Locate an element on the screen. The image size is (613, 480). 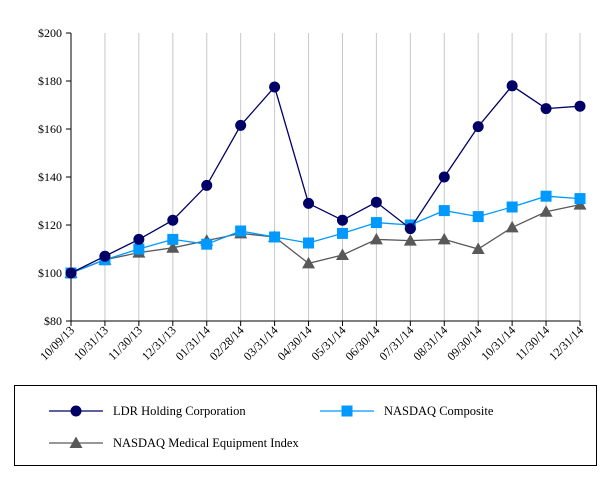
legend-swatch-nasdaq-medical is located at coordinates (76, 442).